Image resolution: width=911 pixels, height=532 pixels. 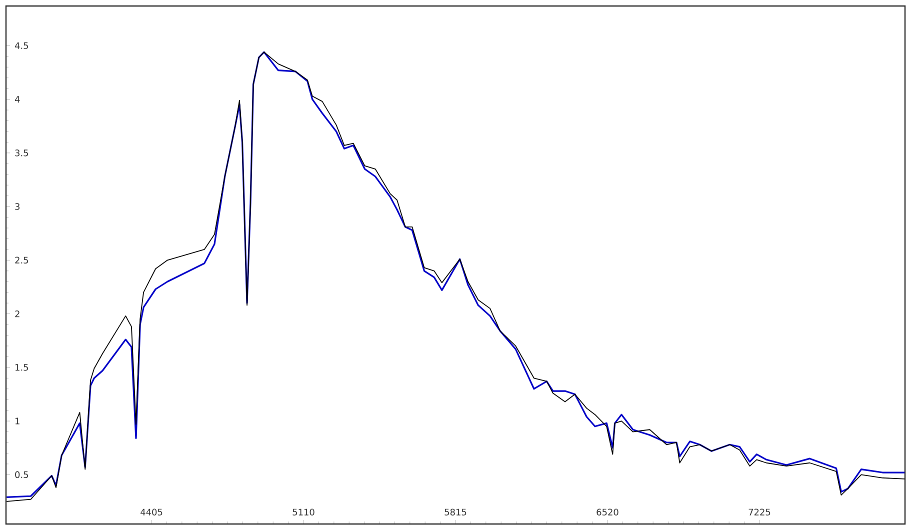 I want to click on x-tick-label: 5815, so click(x=455, y=512).